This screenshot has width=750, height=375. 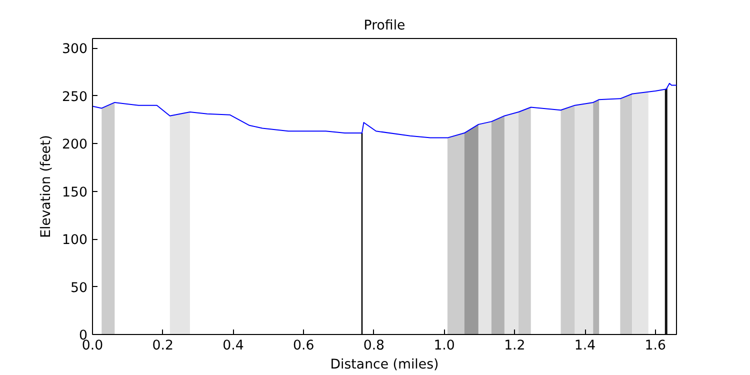 I want to click on x-tick-label: 1.2, so click(x=515, y=346).